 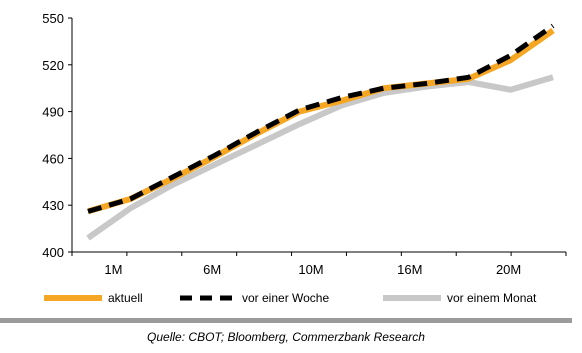 What do you see at coordinates (492, 298) in the screenshot?
I see `legend-label-2: vor einem Monat` at bounding box center [492, 298].